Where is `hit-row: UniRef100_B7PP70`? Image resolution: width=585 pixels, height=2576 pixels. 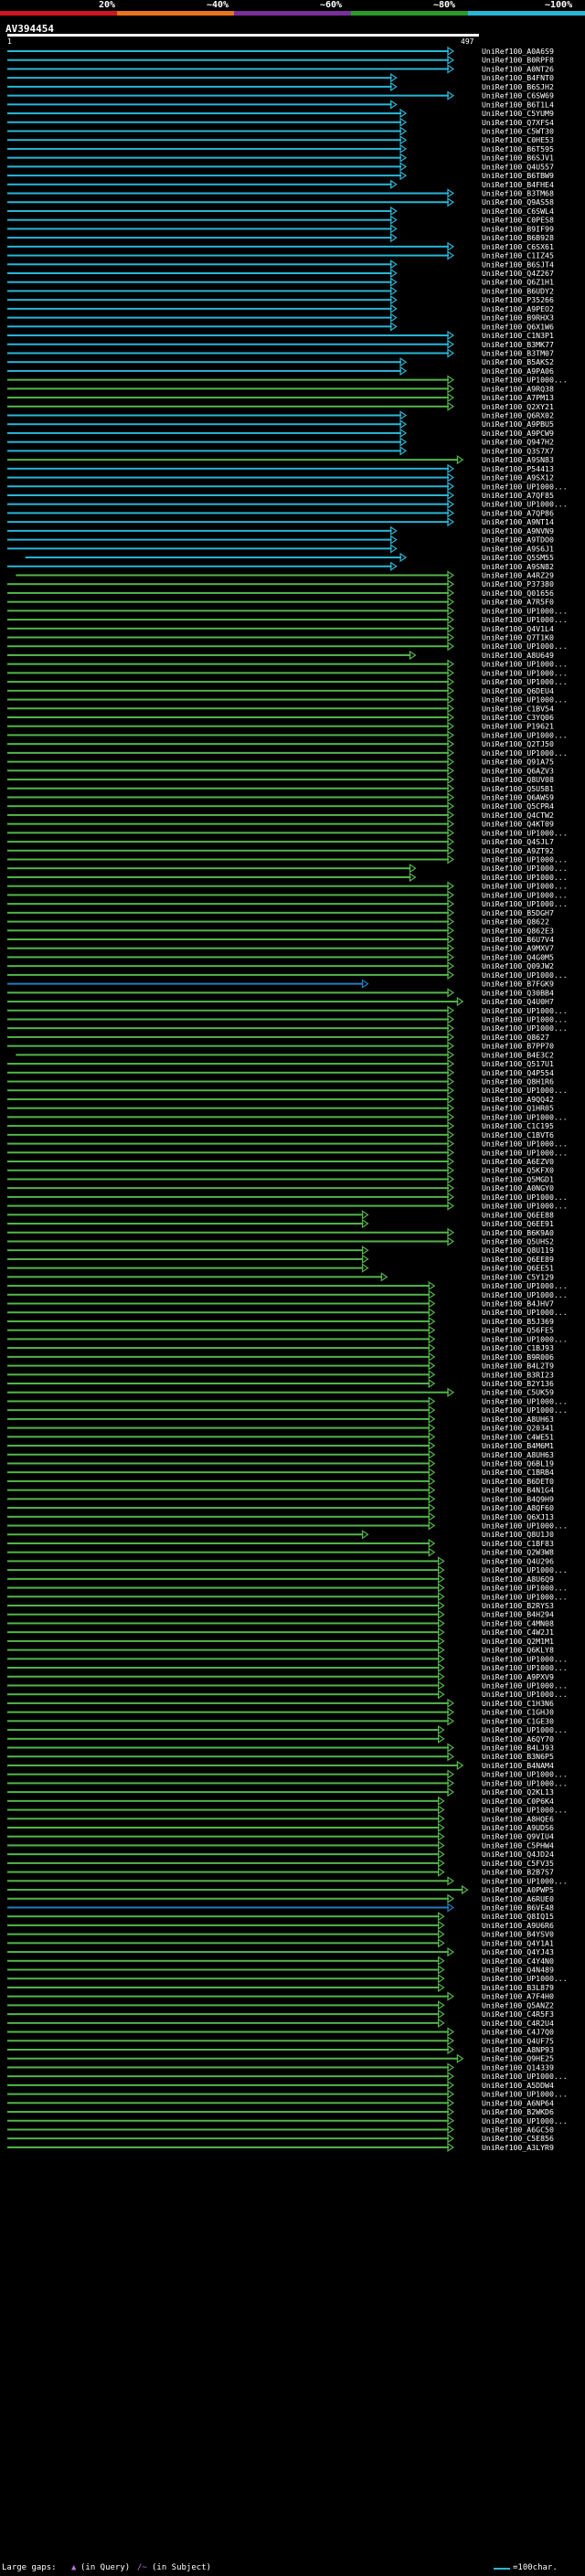
hit-row: UniRef100_B7PP70 is located at coordinates (281, 1046).